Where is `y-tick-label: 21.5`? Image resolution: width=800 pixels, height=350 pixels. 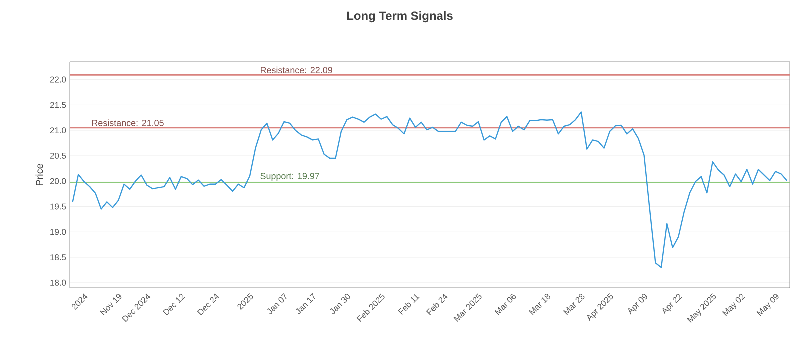
y-tick-label: 21.5 is located at coordinates (58, 105).